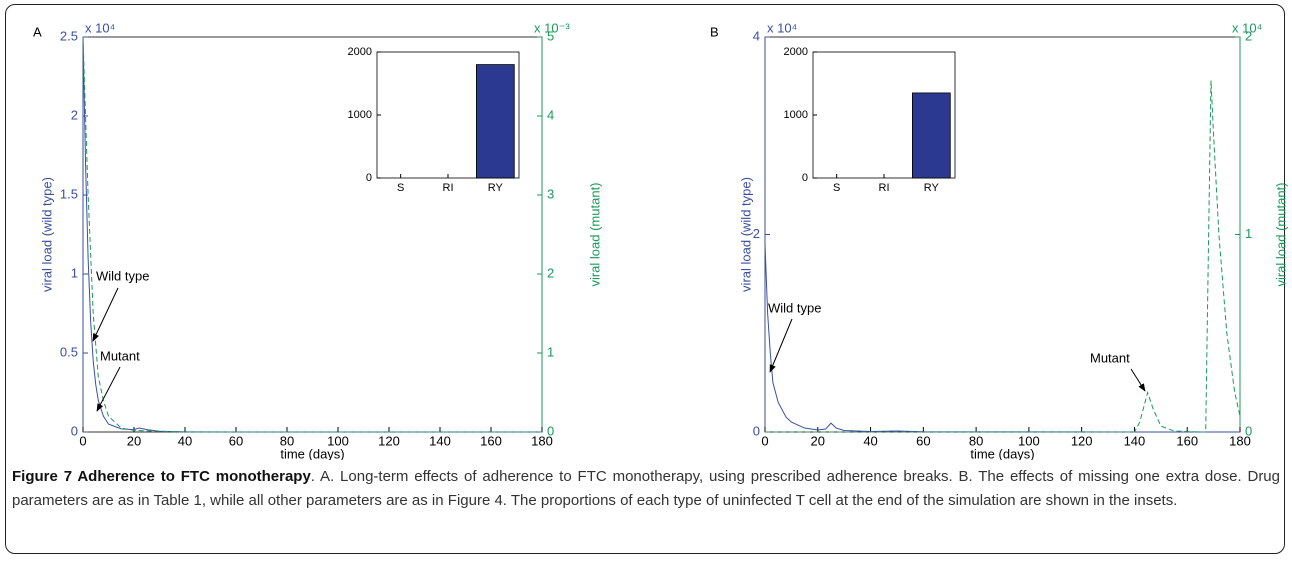  I want to click on y-tick-label: 4, so click(756, 35).